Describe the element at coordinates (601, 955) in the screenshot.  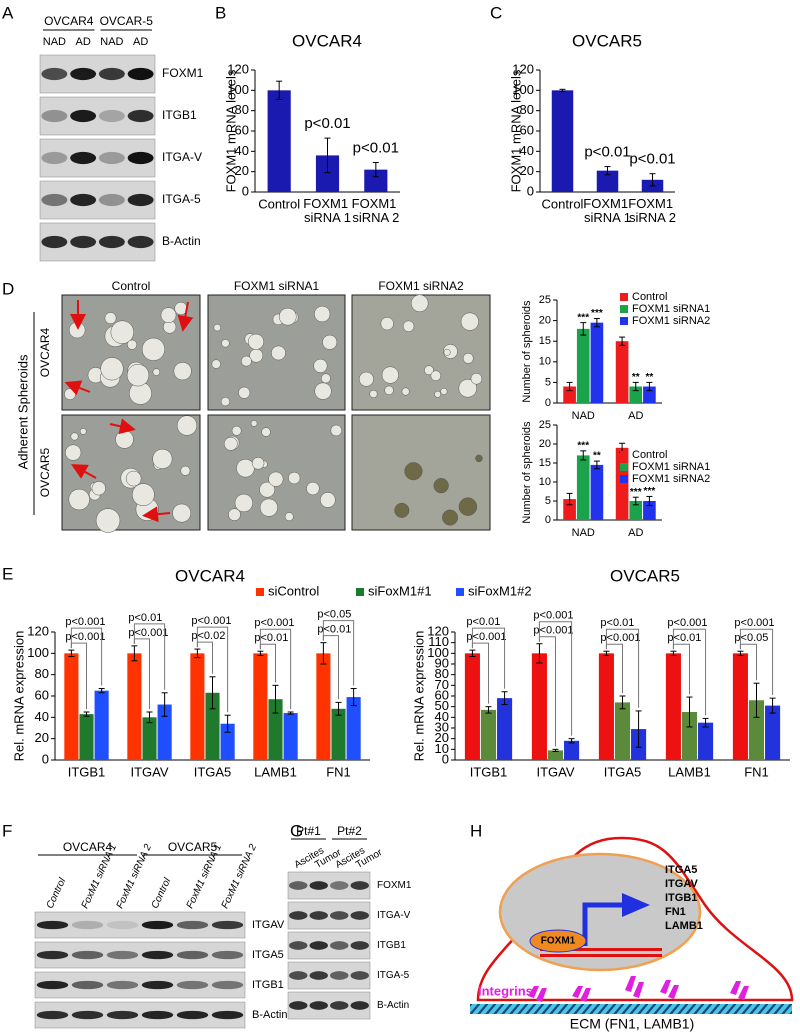
I see `dna-strand` at that location.